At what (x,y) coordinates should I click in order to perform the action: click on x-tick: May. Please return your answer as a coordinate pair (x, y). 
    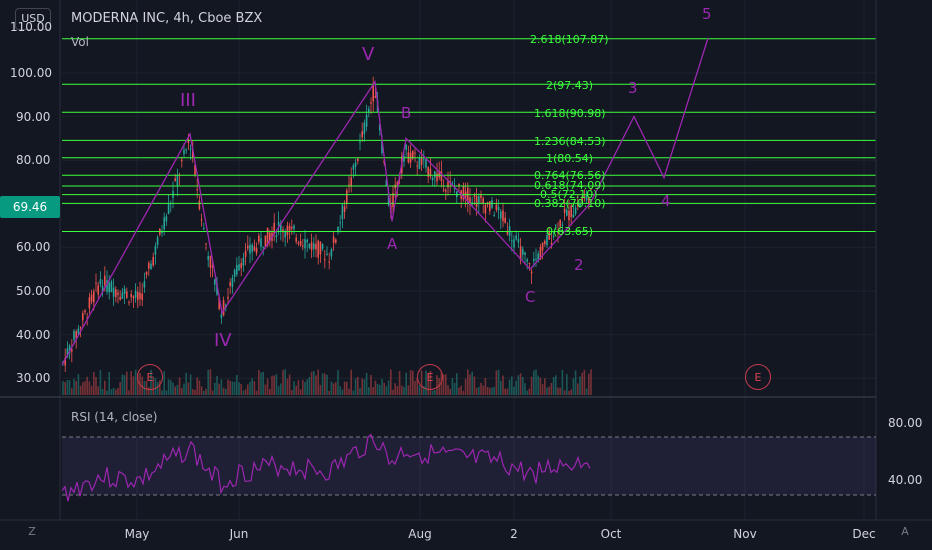
    Looking at the image, I should click on (137, 534).